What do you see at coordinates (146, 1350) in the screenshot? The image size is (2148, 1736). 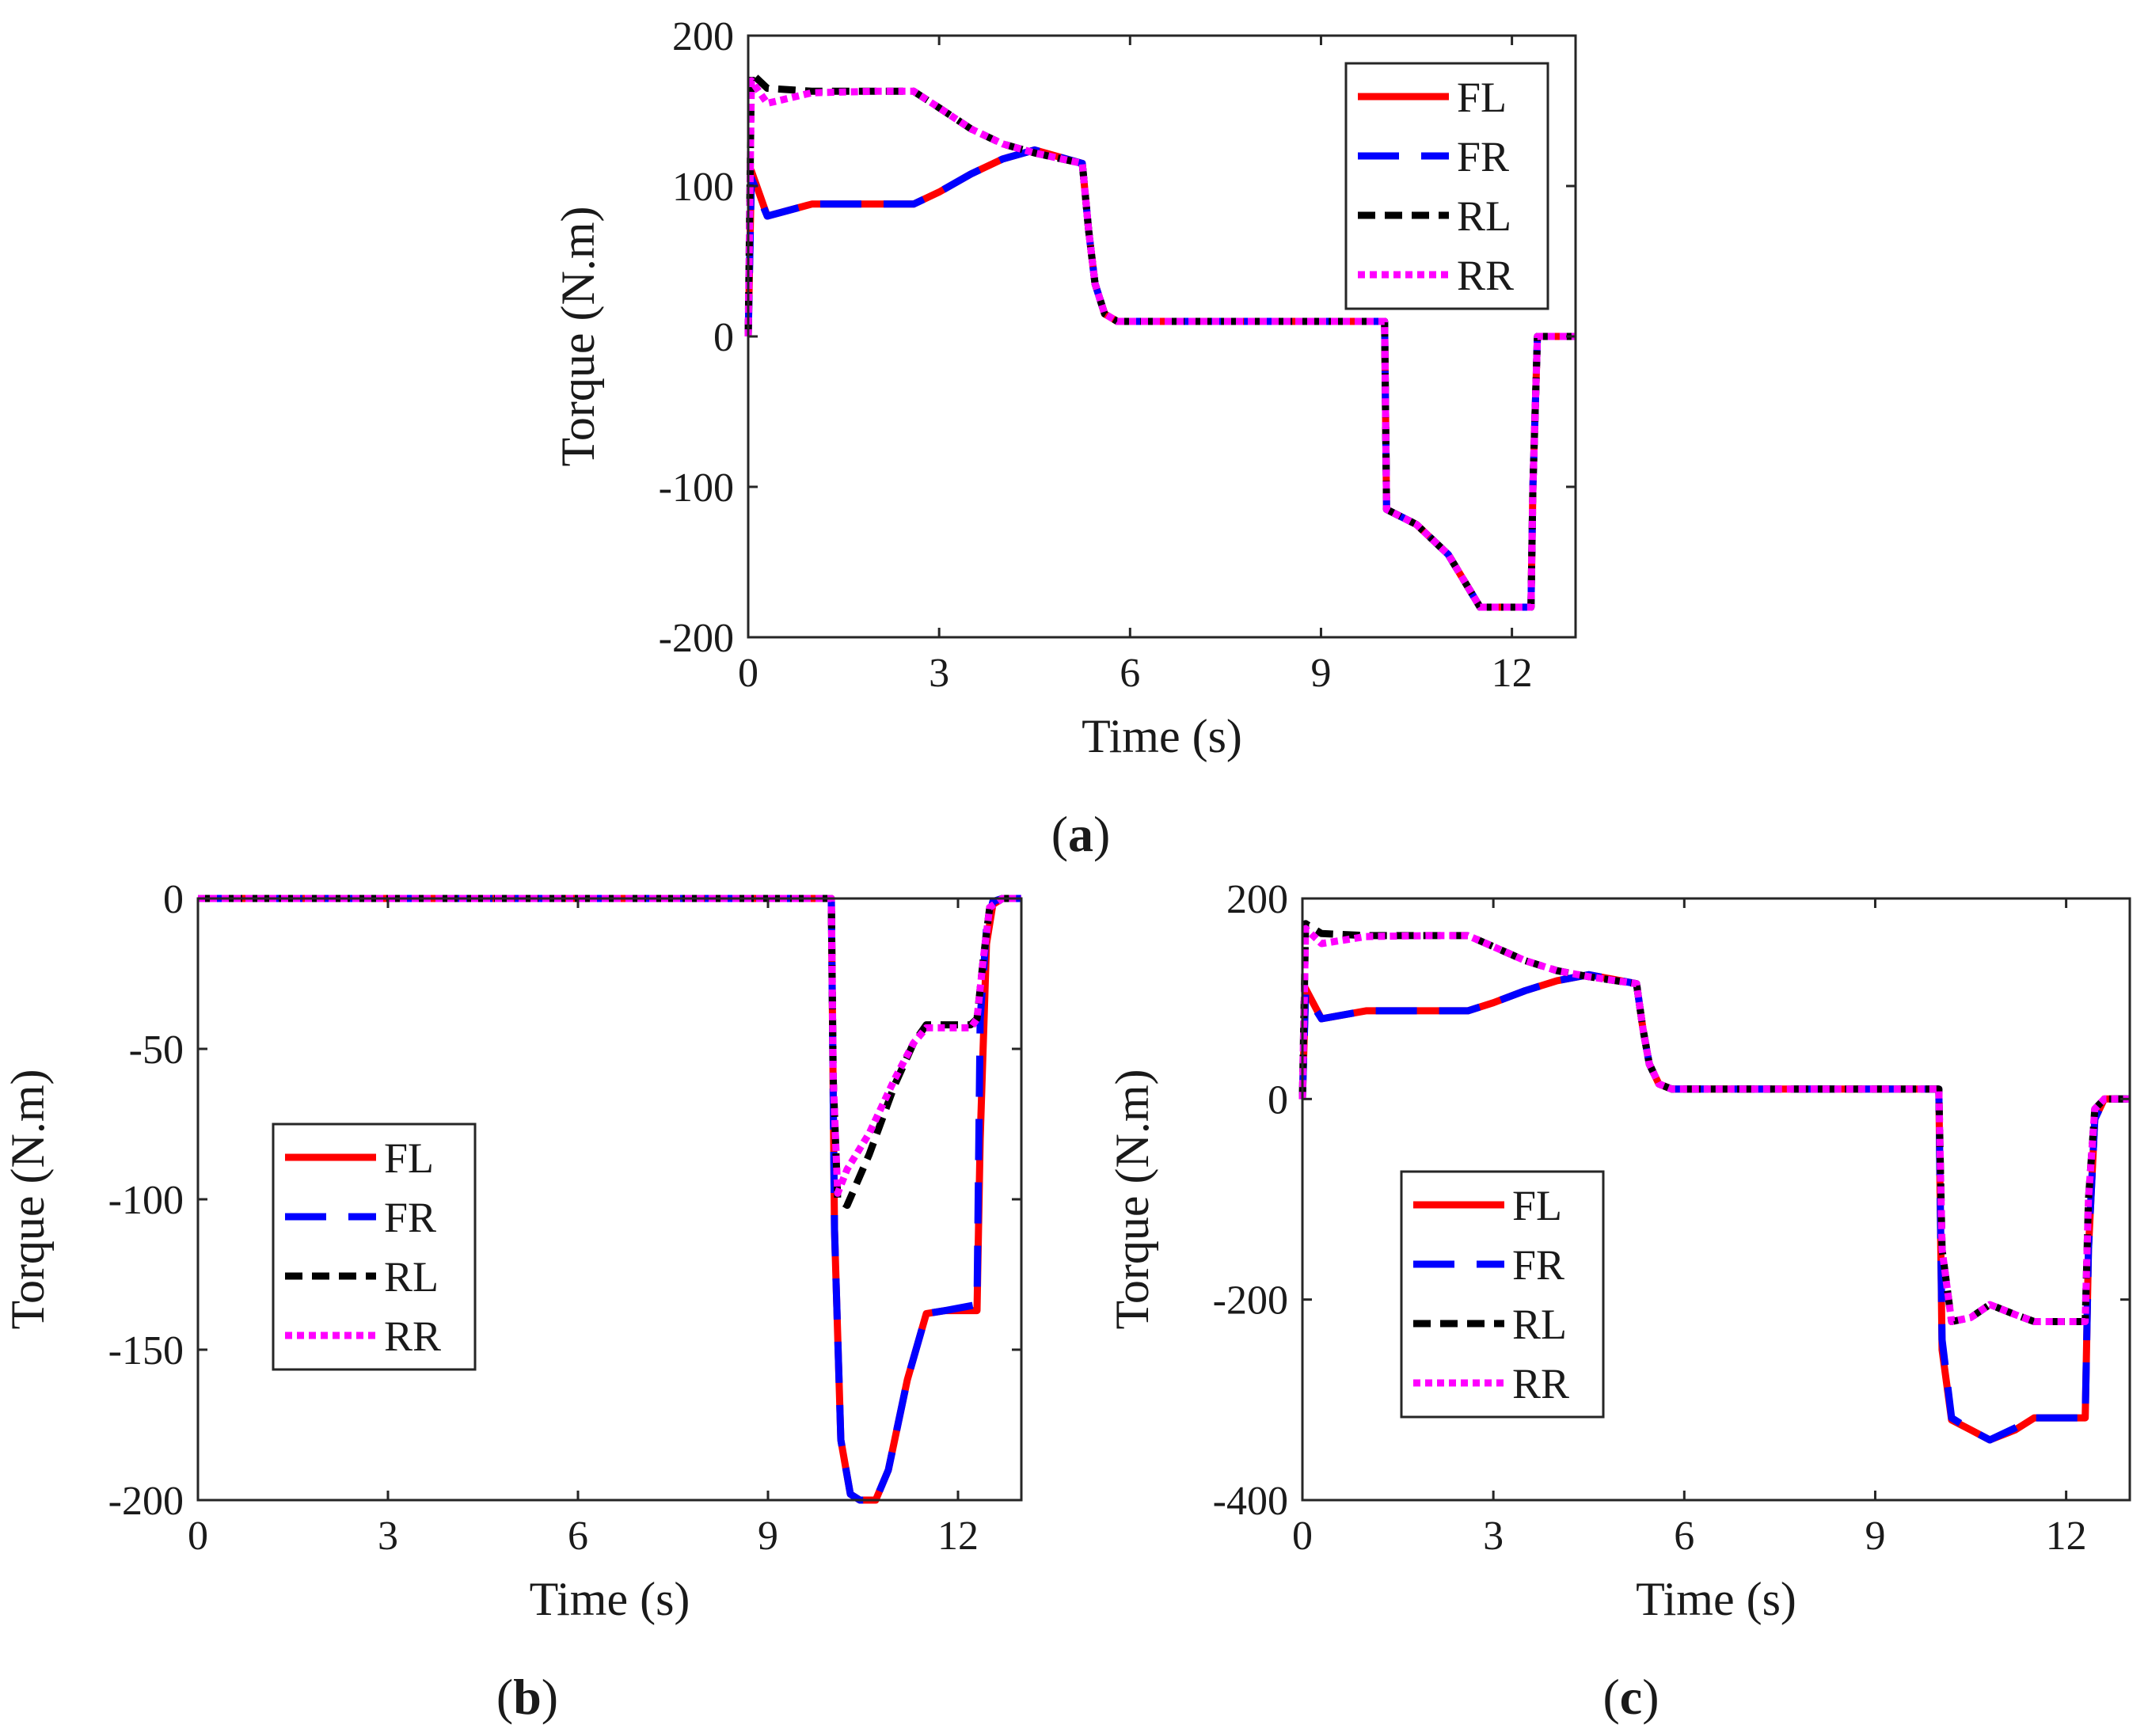 I see `y-tick-label: -150` at bounding box center [146, 1350].